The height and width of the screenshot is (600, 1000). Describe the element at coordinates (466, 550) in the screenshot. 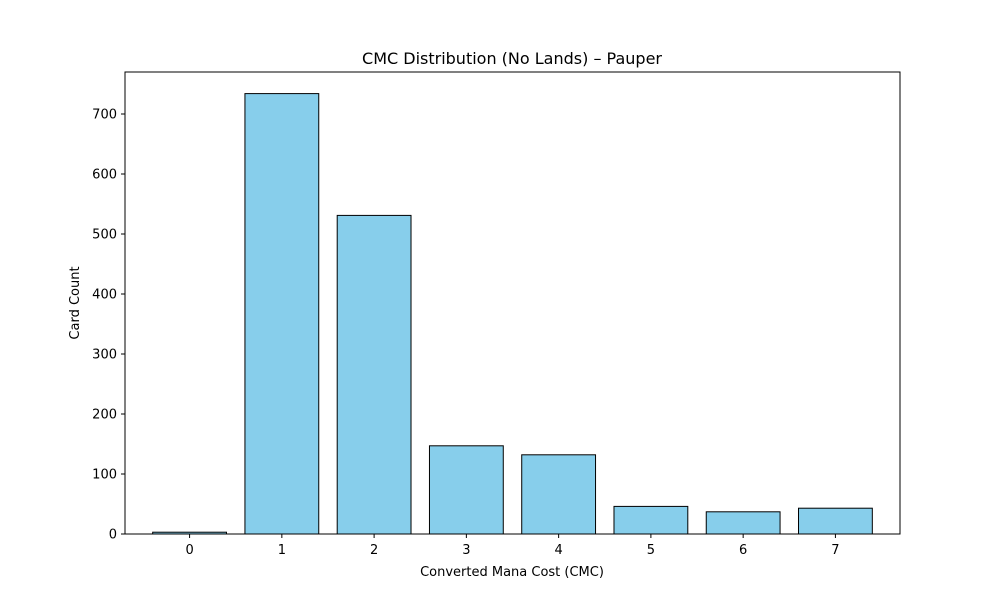

I see `x-tick-label: 3` at that location.